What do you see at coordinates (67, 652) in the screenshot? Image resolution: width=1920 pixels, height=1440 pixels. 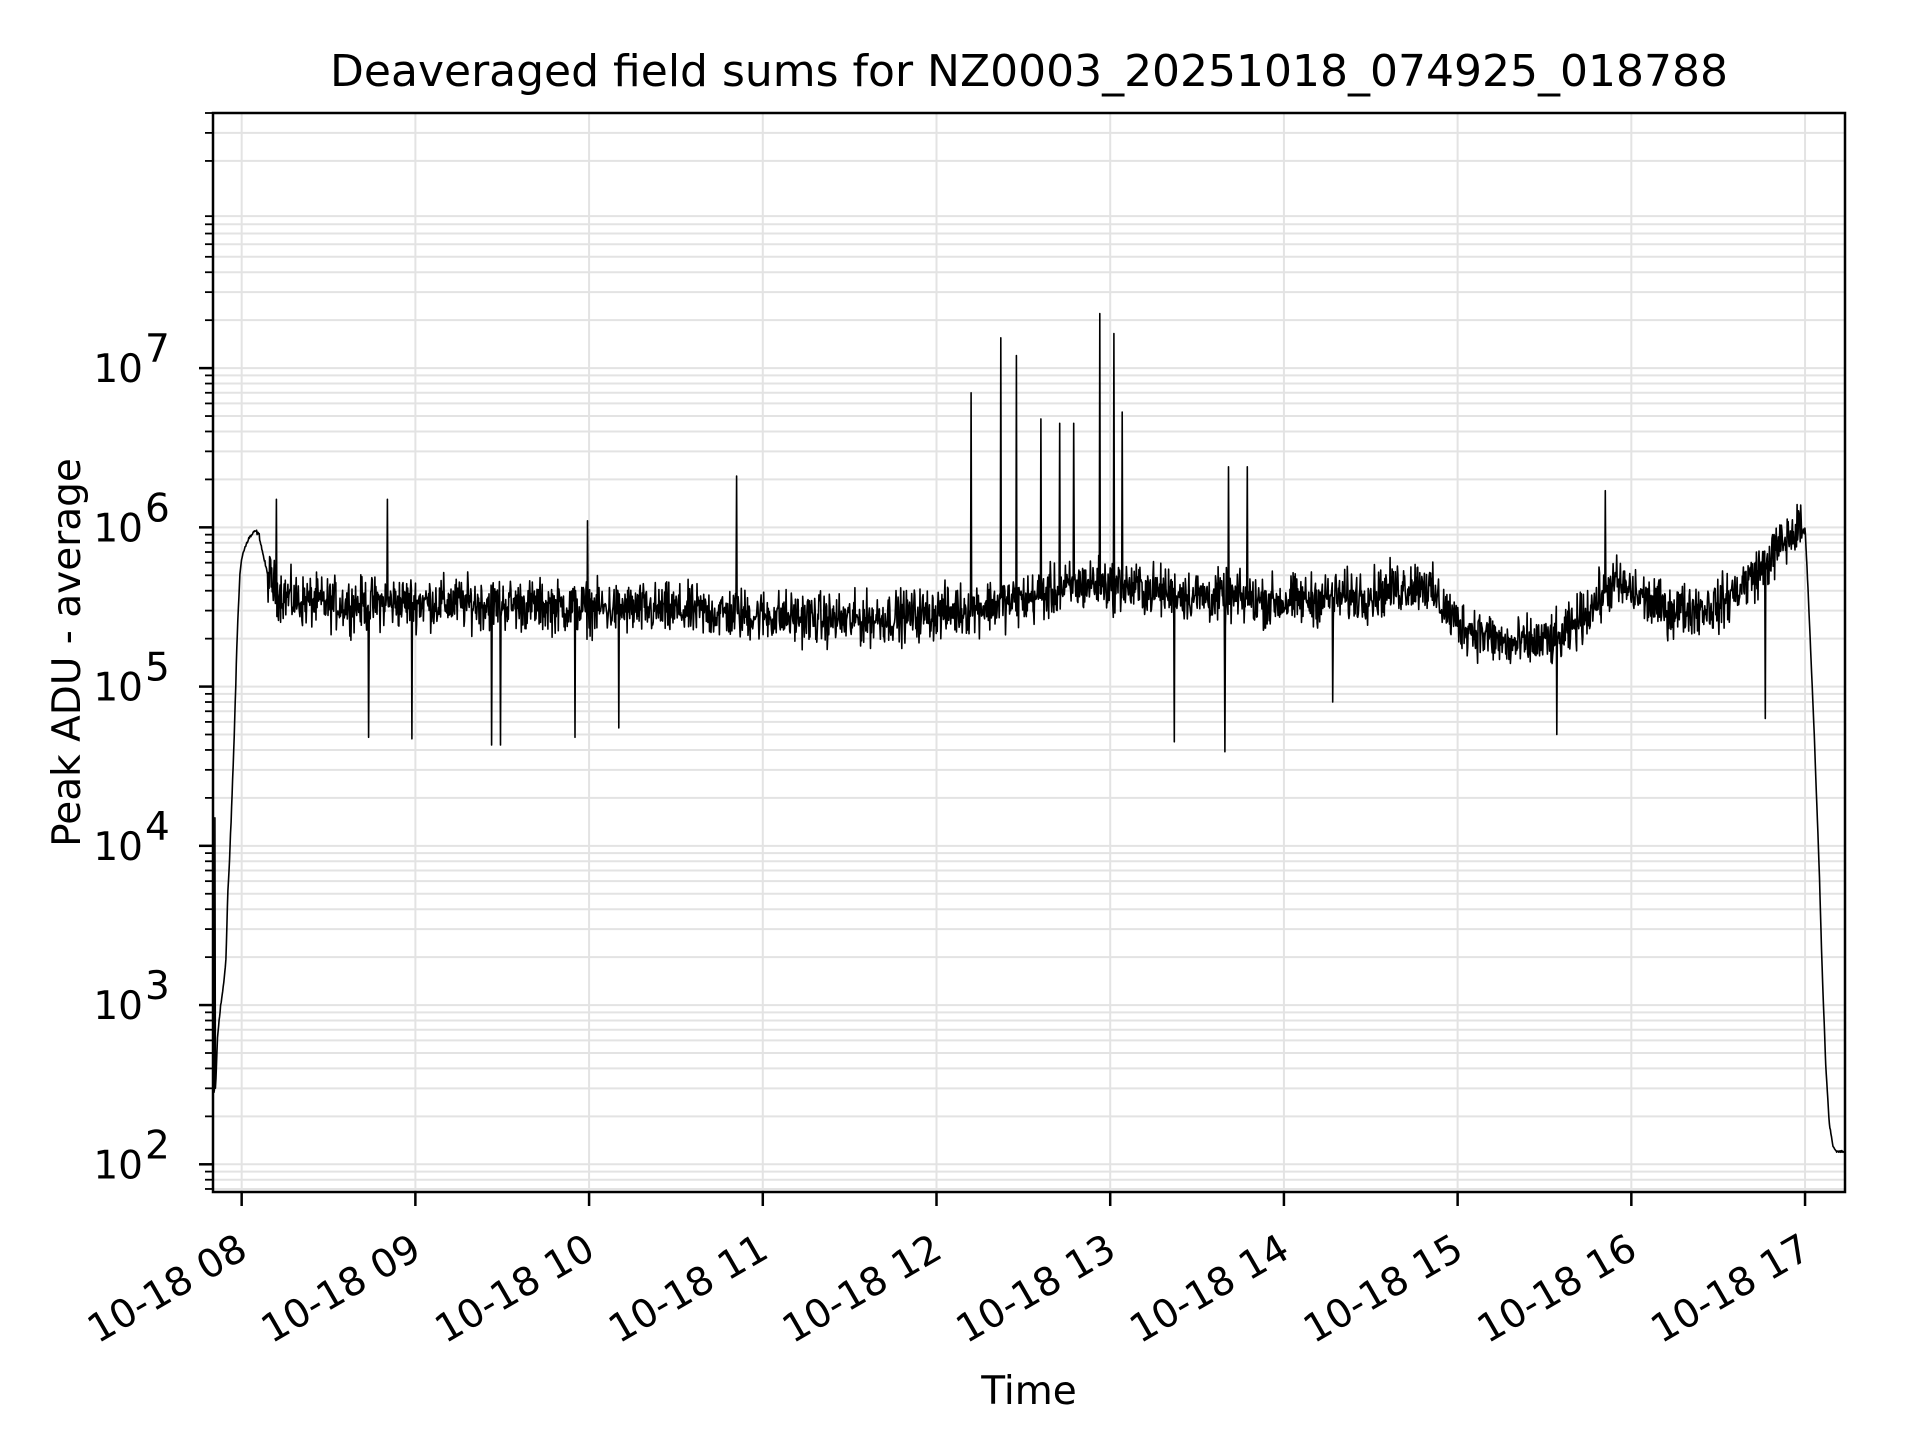 I see `y-axis-label: Peak ADU - average` at bounding box center [67, 652].